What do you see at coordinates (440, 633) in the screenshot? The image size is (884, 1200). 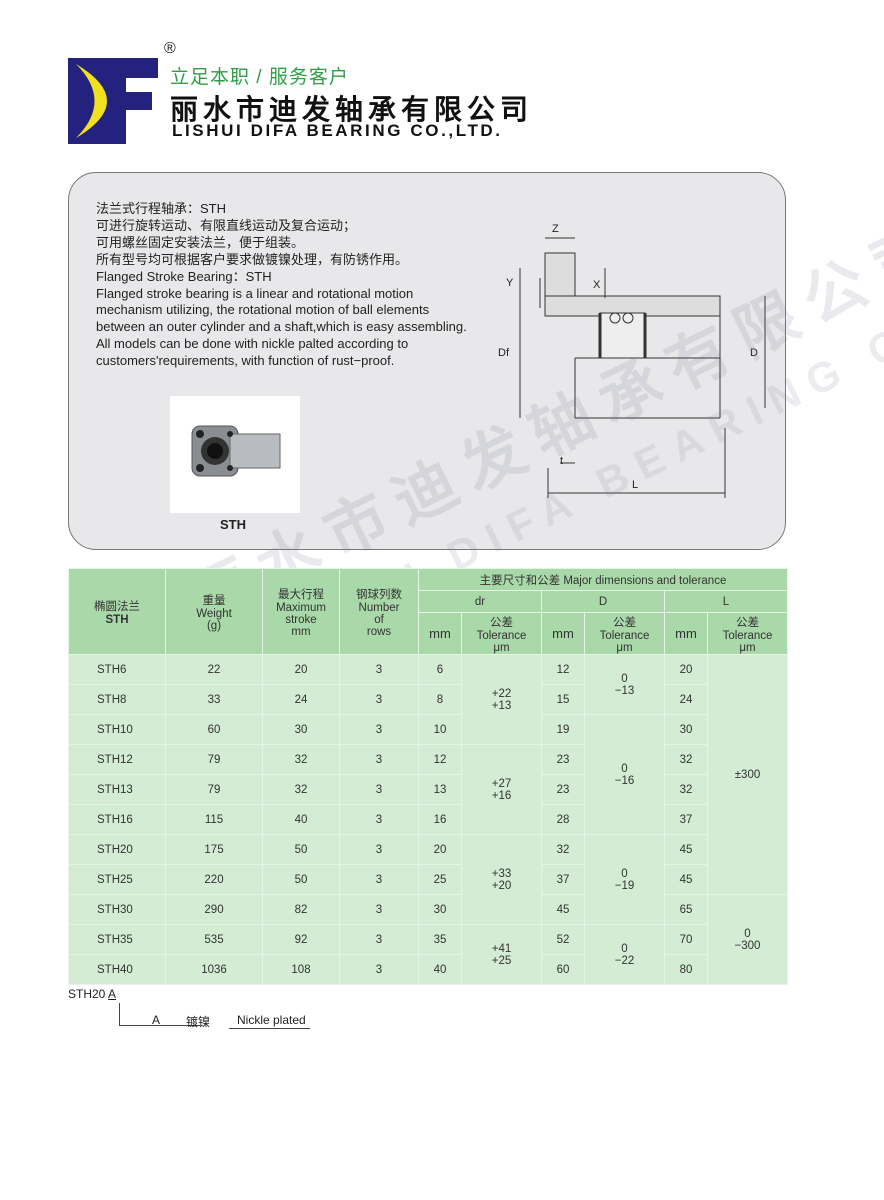 I see `col-mm: mm` at bounding box center [440, 633].